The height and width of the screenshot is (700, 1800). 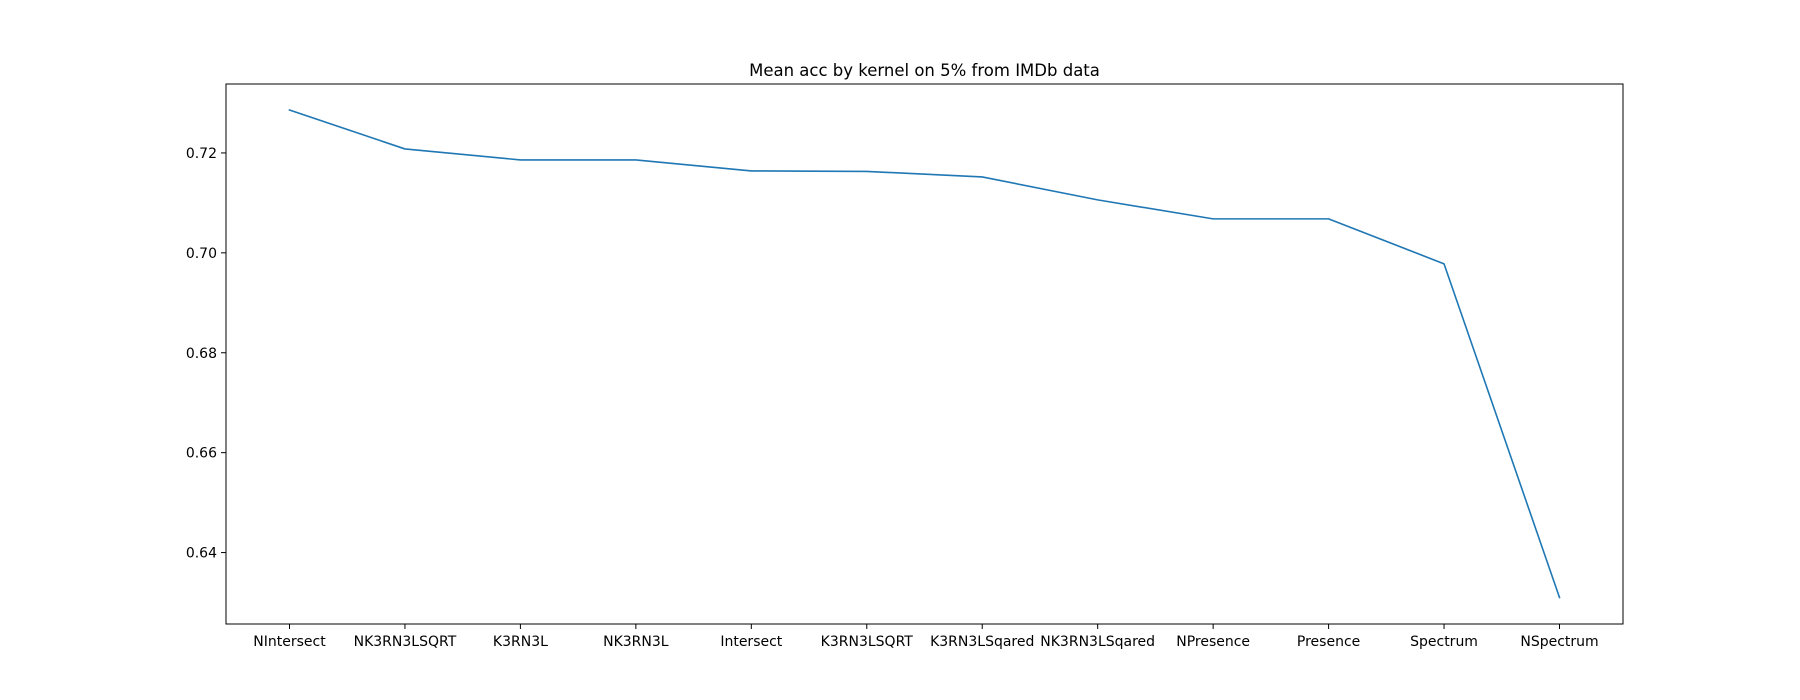 What do you see at coordinates (405, 642) in the screenshot?
I see `x-tick-label: NK3RN3LSQRT` at bounding box center [405, 642].